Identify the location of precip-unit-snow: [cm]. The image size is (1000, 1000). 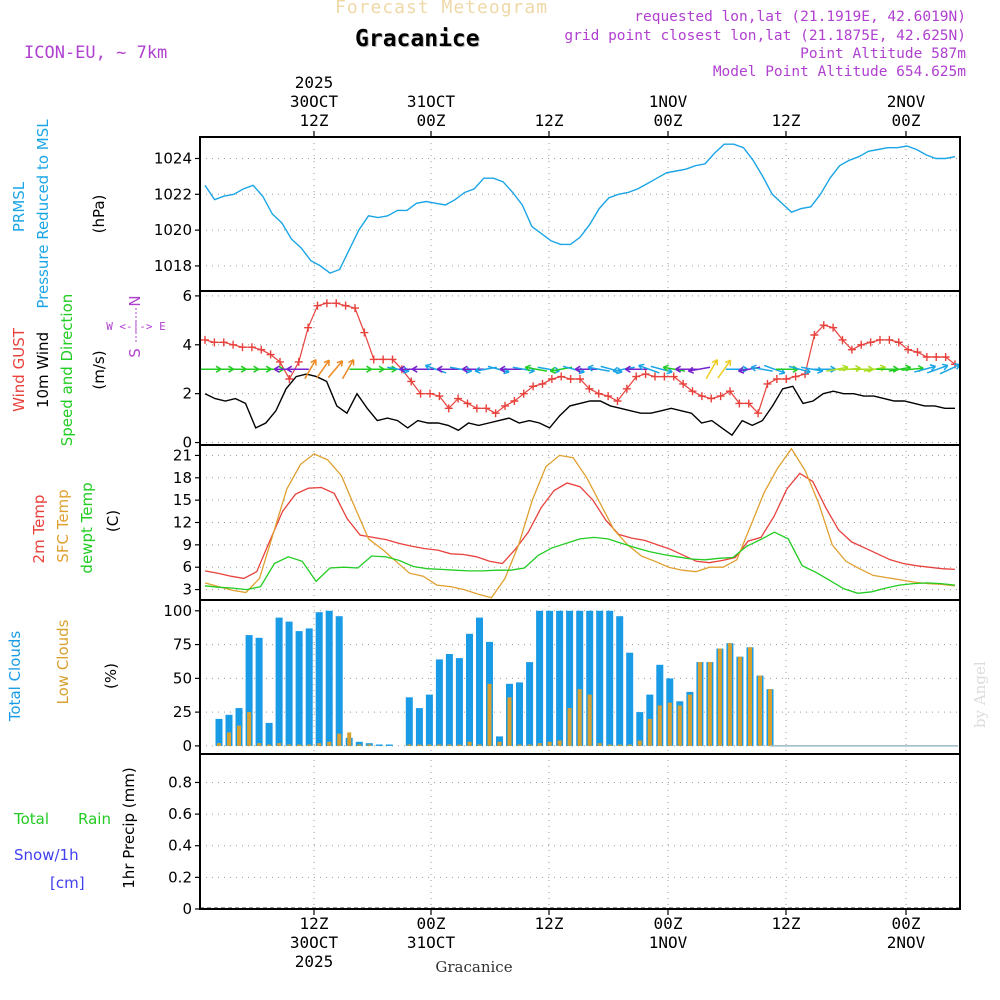
(67, 883).